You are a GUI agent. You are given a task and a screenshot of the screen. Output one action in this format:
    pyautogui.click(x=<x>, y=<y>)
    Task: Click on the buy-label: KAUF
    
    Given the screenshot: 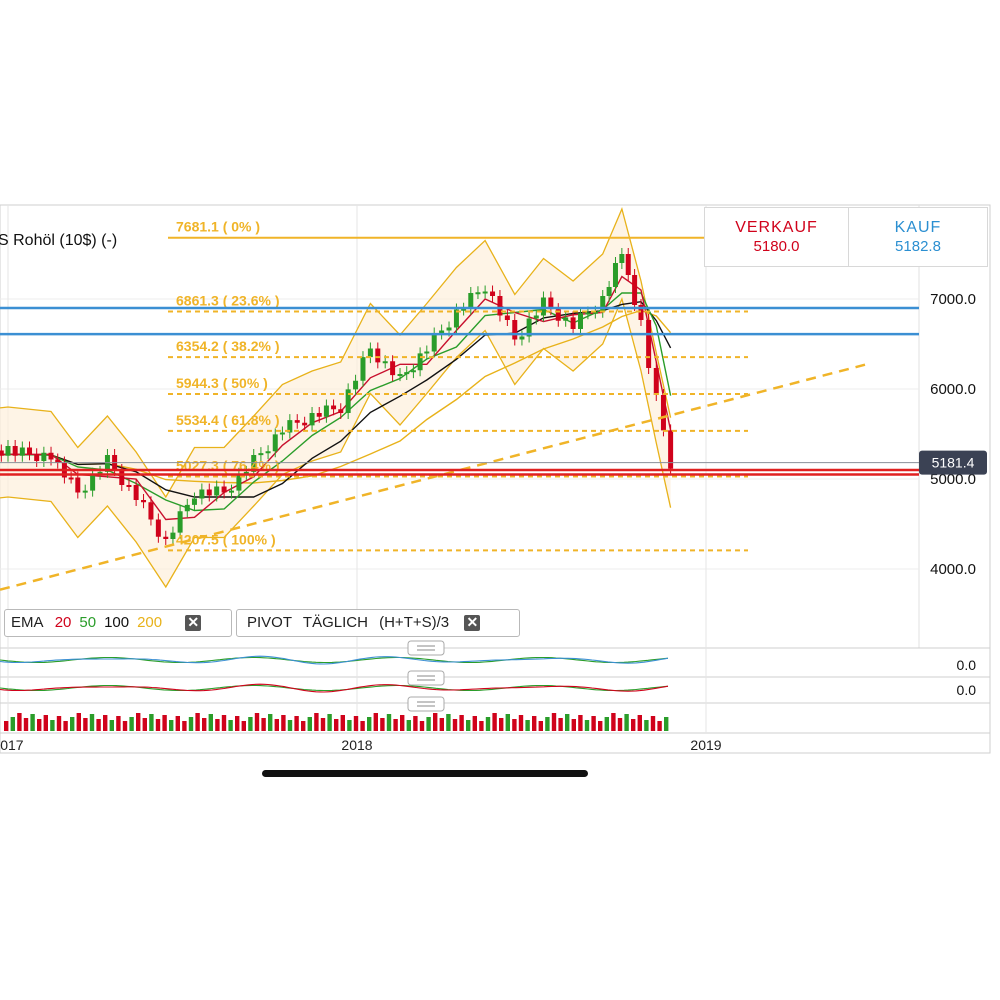 What is the action you would take?
    pyautogui.click(x=918, y=227)
    